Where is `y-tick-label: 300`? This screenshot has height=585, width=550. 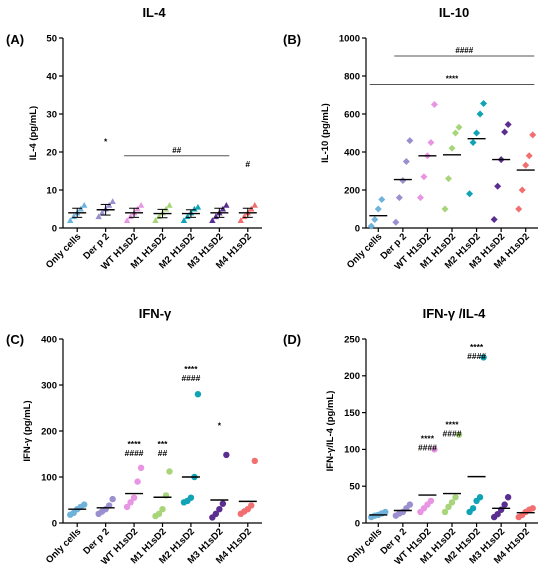 y-tick-label: 300 is located at coordinates (49, 385).